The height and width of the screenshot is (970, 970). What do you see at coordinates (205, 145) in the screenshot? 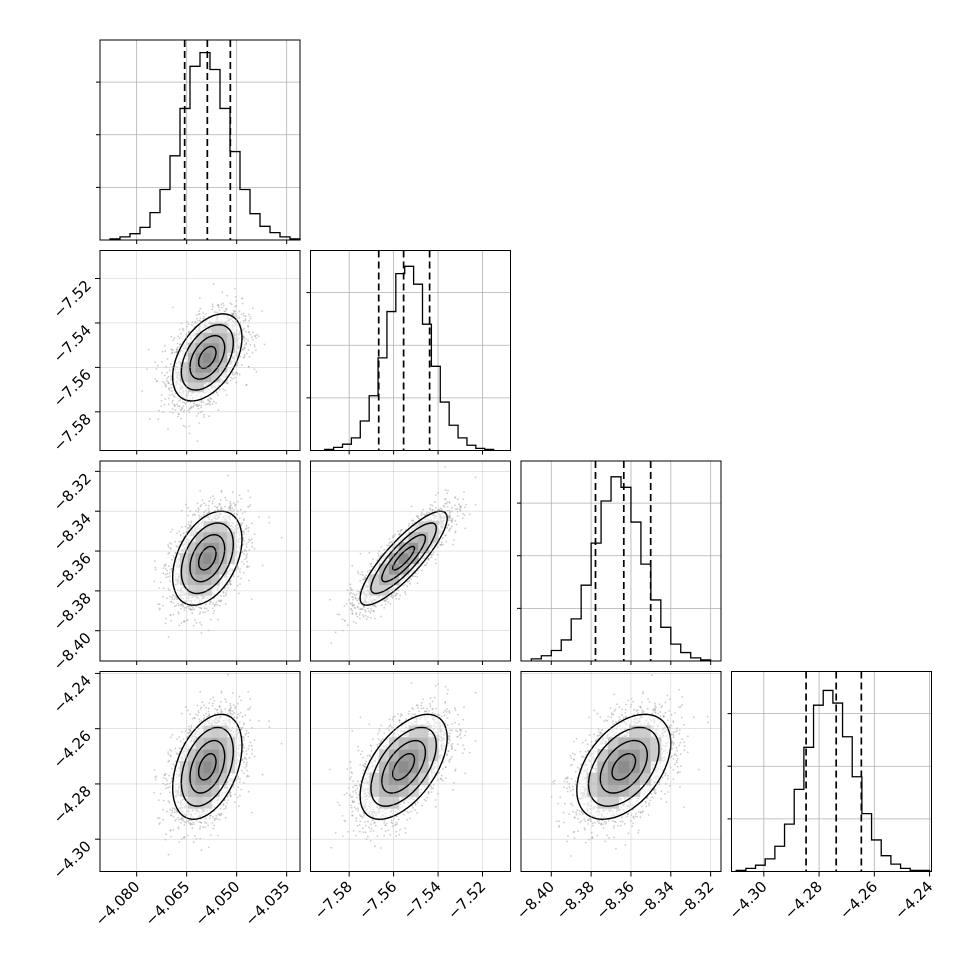
I see `histogram-steps` at bounding box center [205, 145].